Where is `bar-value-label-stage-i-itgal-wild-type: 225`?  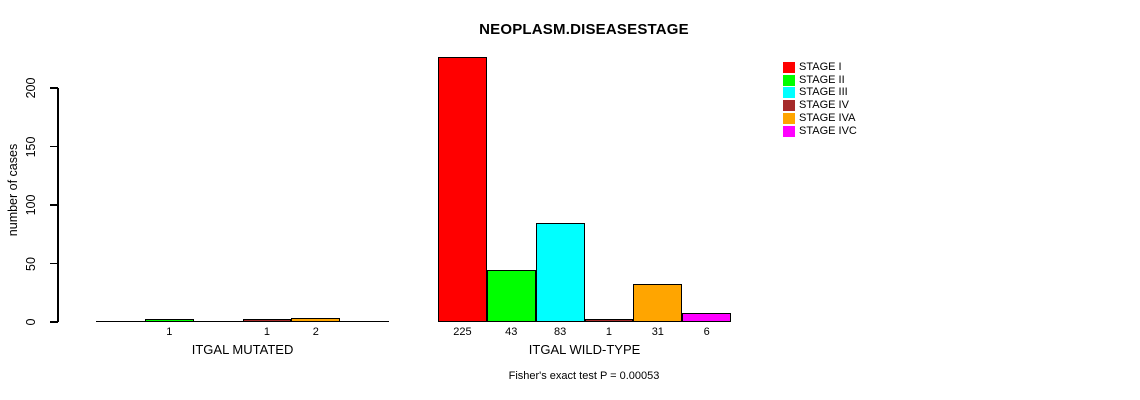 bar-value-label-stage-i-itgal-wild-type: 225 is located at coordinates (462, 332).